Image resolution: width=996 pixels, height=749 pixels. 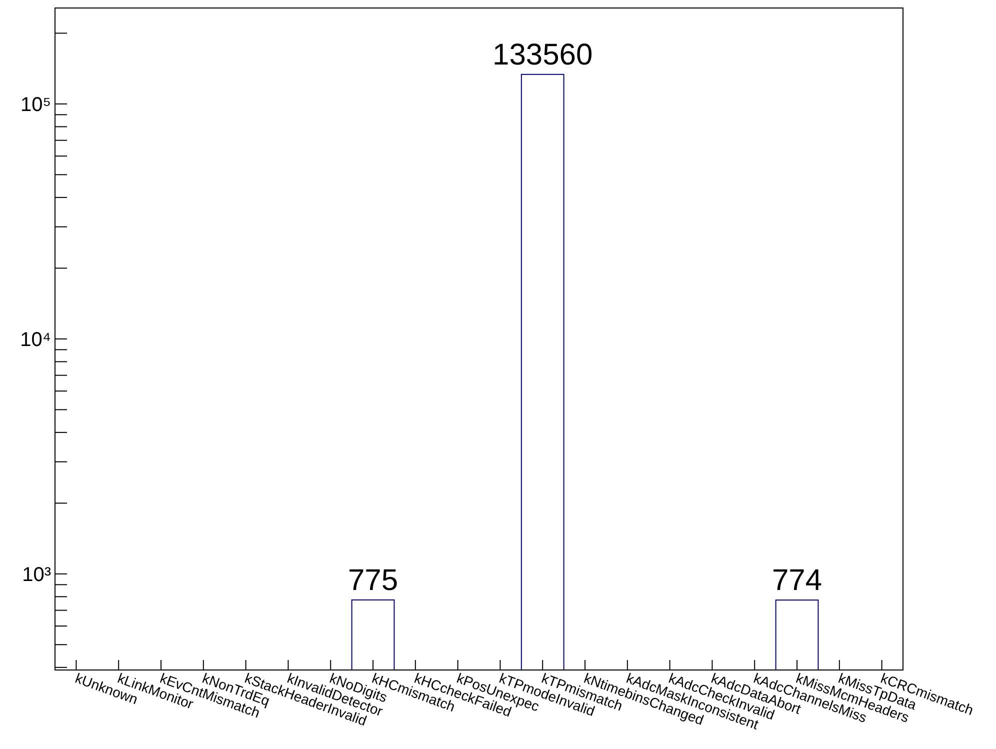 What do you see at coordinates (35, 339) in the screenshot?
I see `y-tick-label: 10⁴` at bounding box center [35, 339].